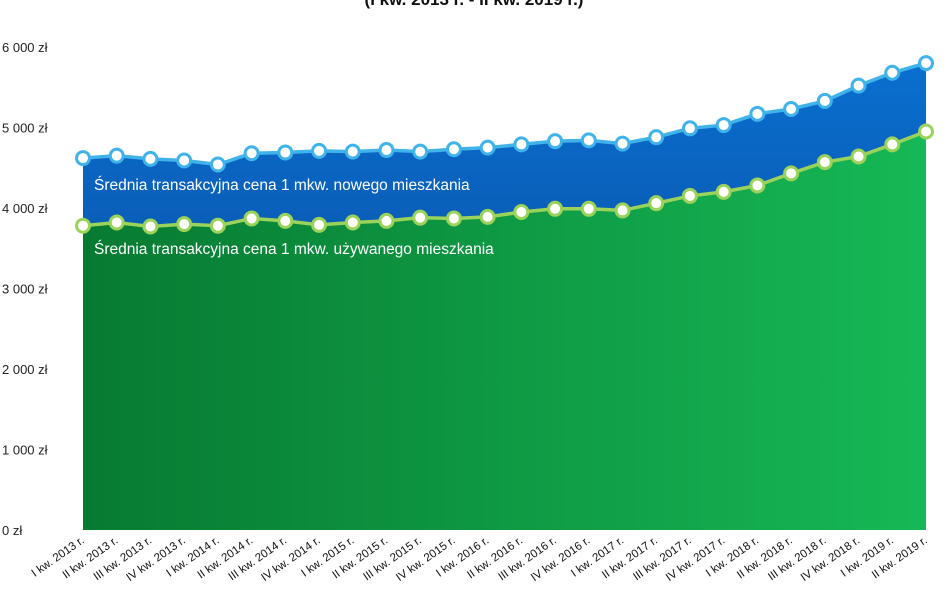 This screenshot has height=598, width=948. Describe the element at coordinates (12, 530) in the screenshot. I see `y-tick-label: 0 zł` at that location.